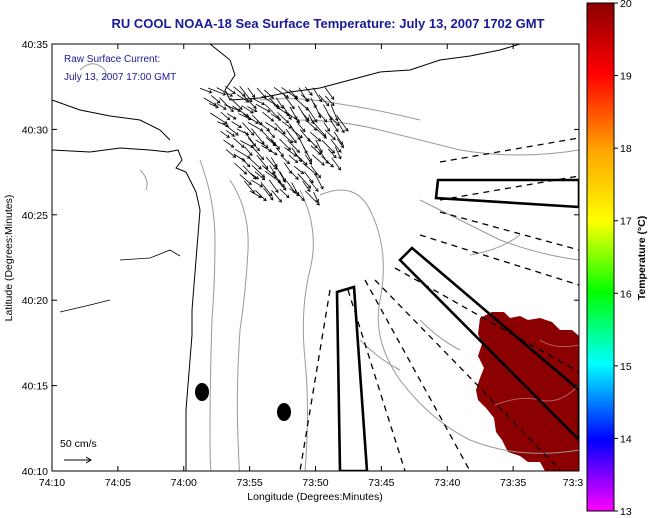 This screenshot has width=651, height=518. I want to click on y-tick-label: 40:20, so click(35, 301).